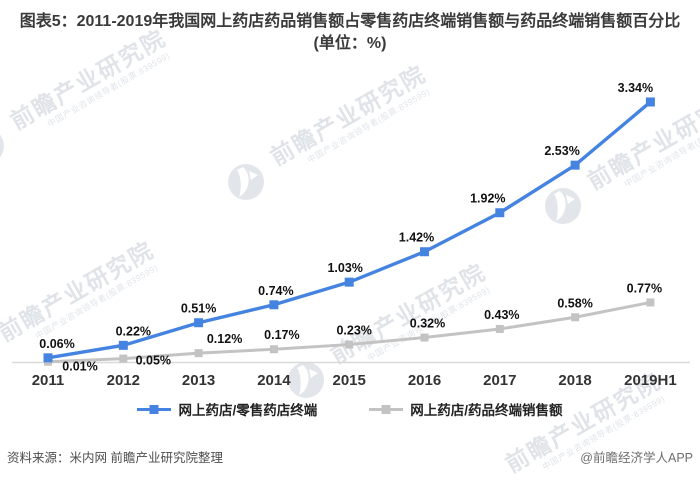 Image resolution: width=700 pixels, height=488 pixels. What do you see at coordinates (274, 380) in the screenshot?
I see `x-tick-label: 2014` at bounding box center [274, 380].